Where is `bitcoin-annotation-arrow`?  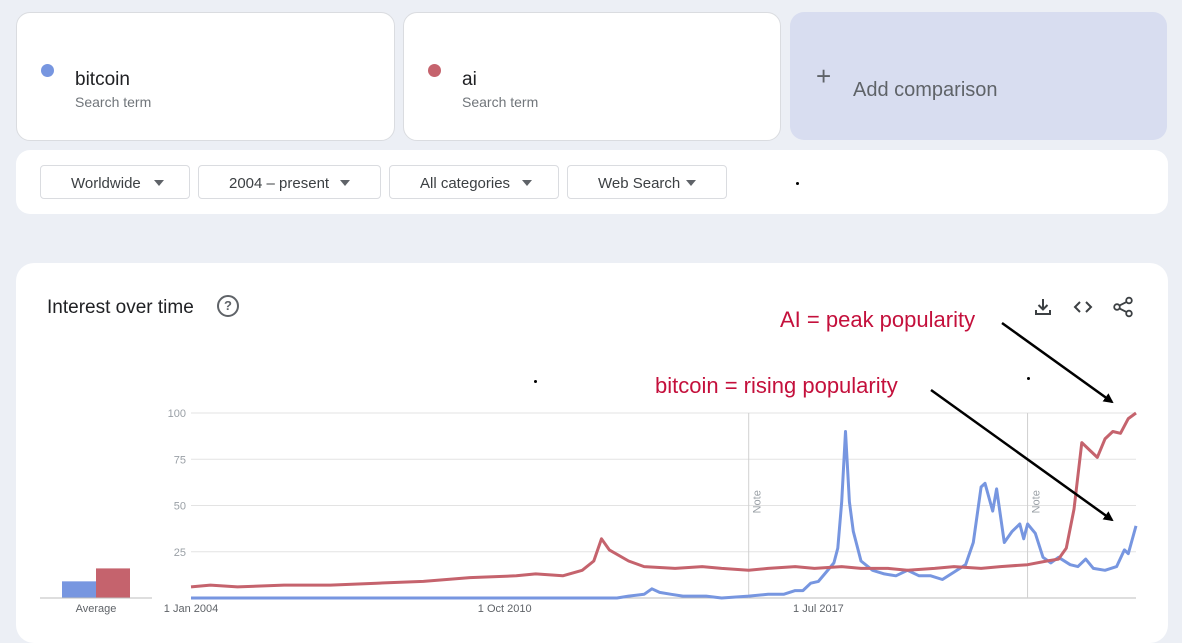 bitcoin-annotation-arrow is located at coordinates (1022, 455).